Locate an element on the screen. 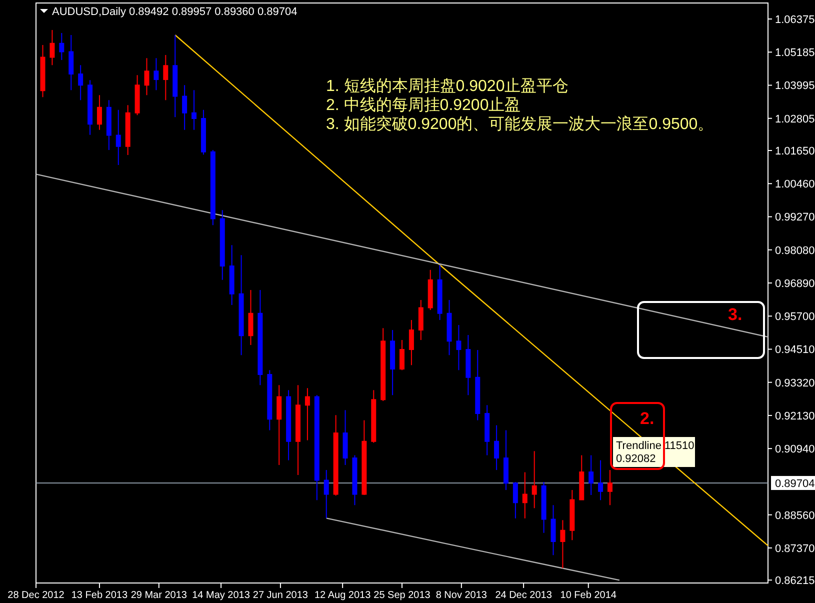  y-tick-label: 0.96890 is located at coordinates (795, 284).